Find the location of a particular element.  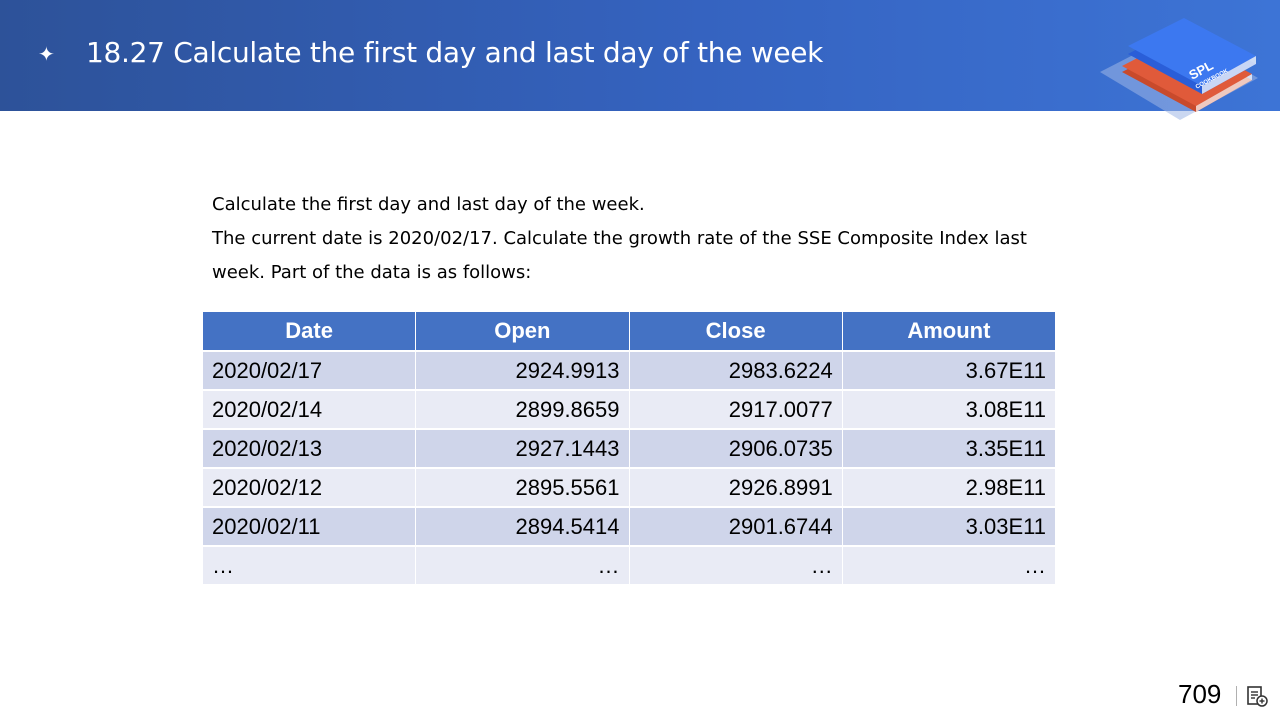

cell-open: 2927.1443 is located at coordinates (522, 448).